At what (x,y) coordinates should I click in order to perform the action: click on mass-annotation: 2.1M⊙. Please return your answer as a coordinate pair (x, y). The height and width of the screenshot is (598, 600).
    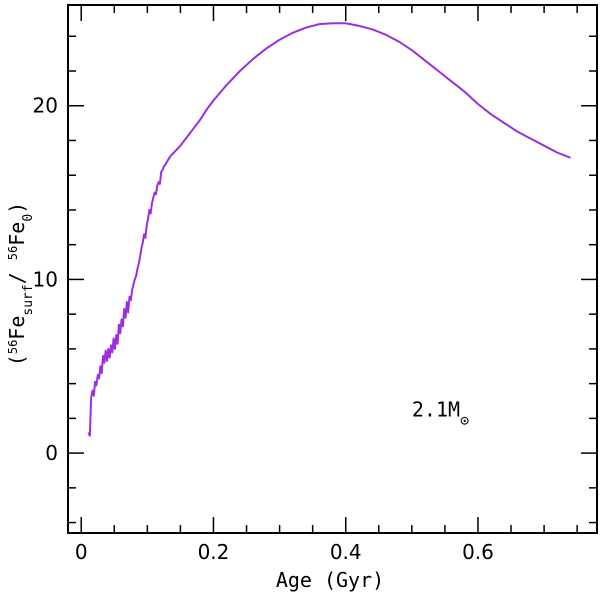
    Looking at the image, I should click on (440, 414).